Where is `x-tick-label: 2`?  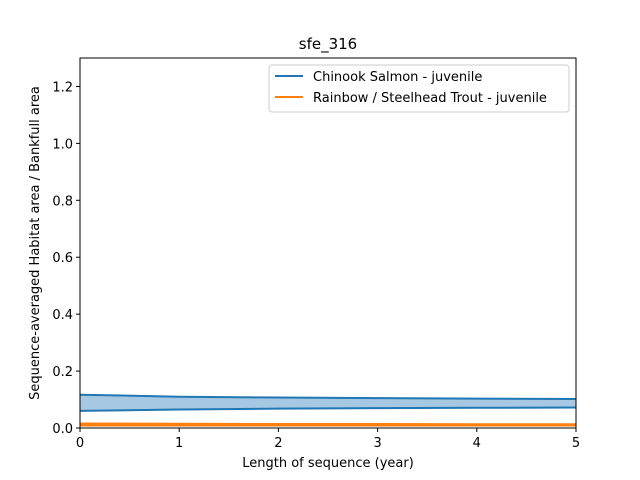
x-tick-label: 2 is located at coordinates (278, 443).